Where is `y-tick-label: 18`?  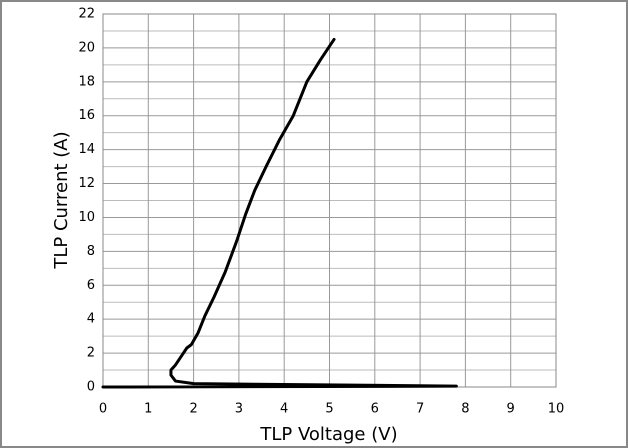 y-tick-label: 18 is located at coordinates (86, 81).